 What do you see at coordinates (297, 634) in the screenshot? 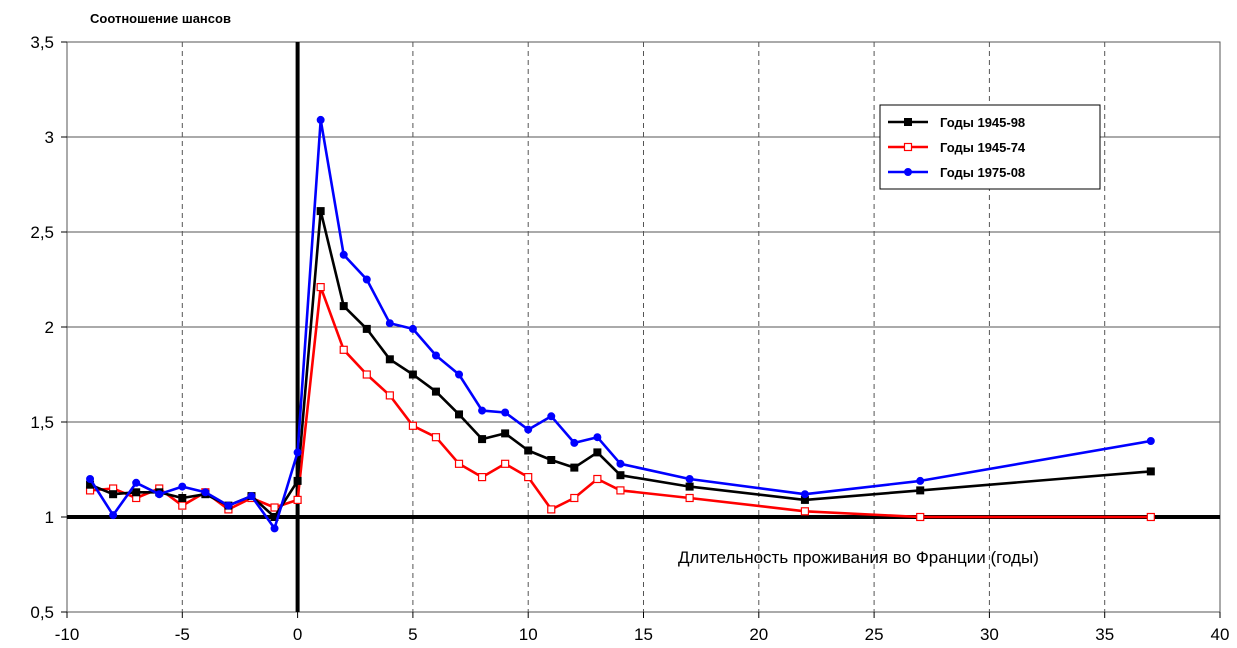
I see `x-tick-label: 0` at bounding box center [297, 634].